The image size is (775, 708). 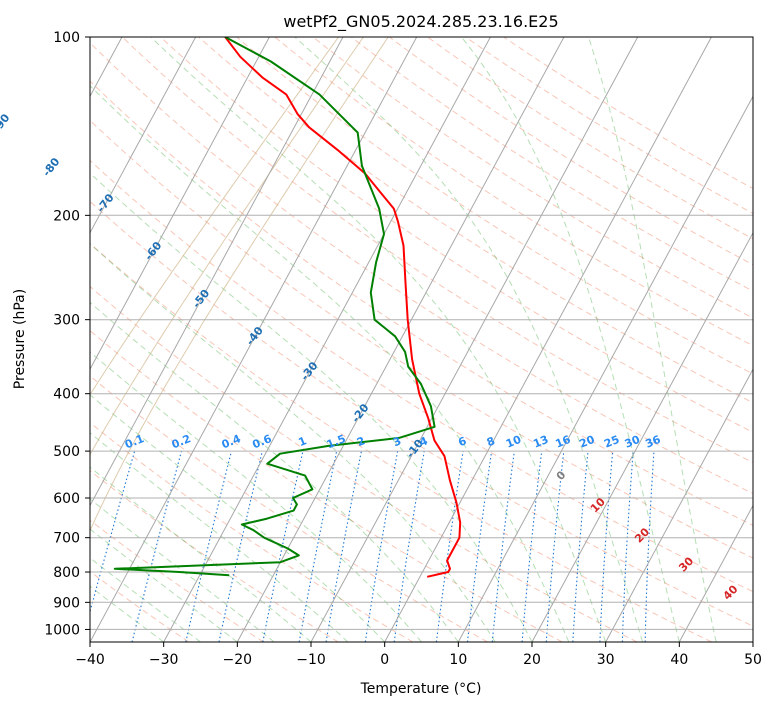 What do you see at coordinates (611, 442) in the screenshot?
I see `mixing-ratio-label: 25` at bounding box center [611, 442].